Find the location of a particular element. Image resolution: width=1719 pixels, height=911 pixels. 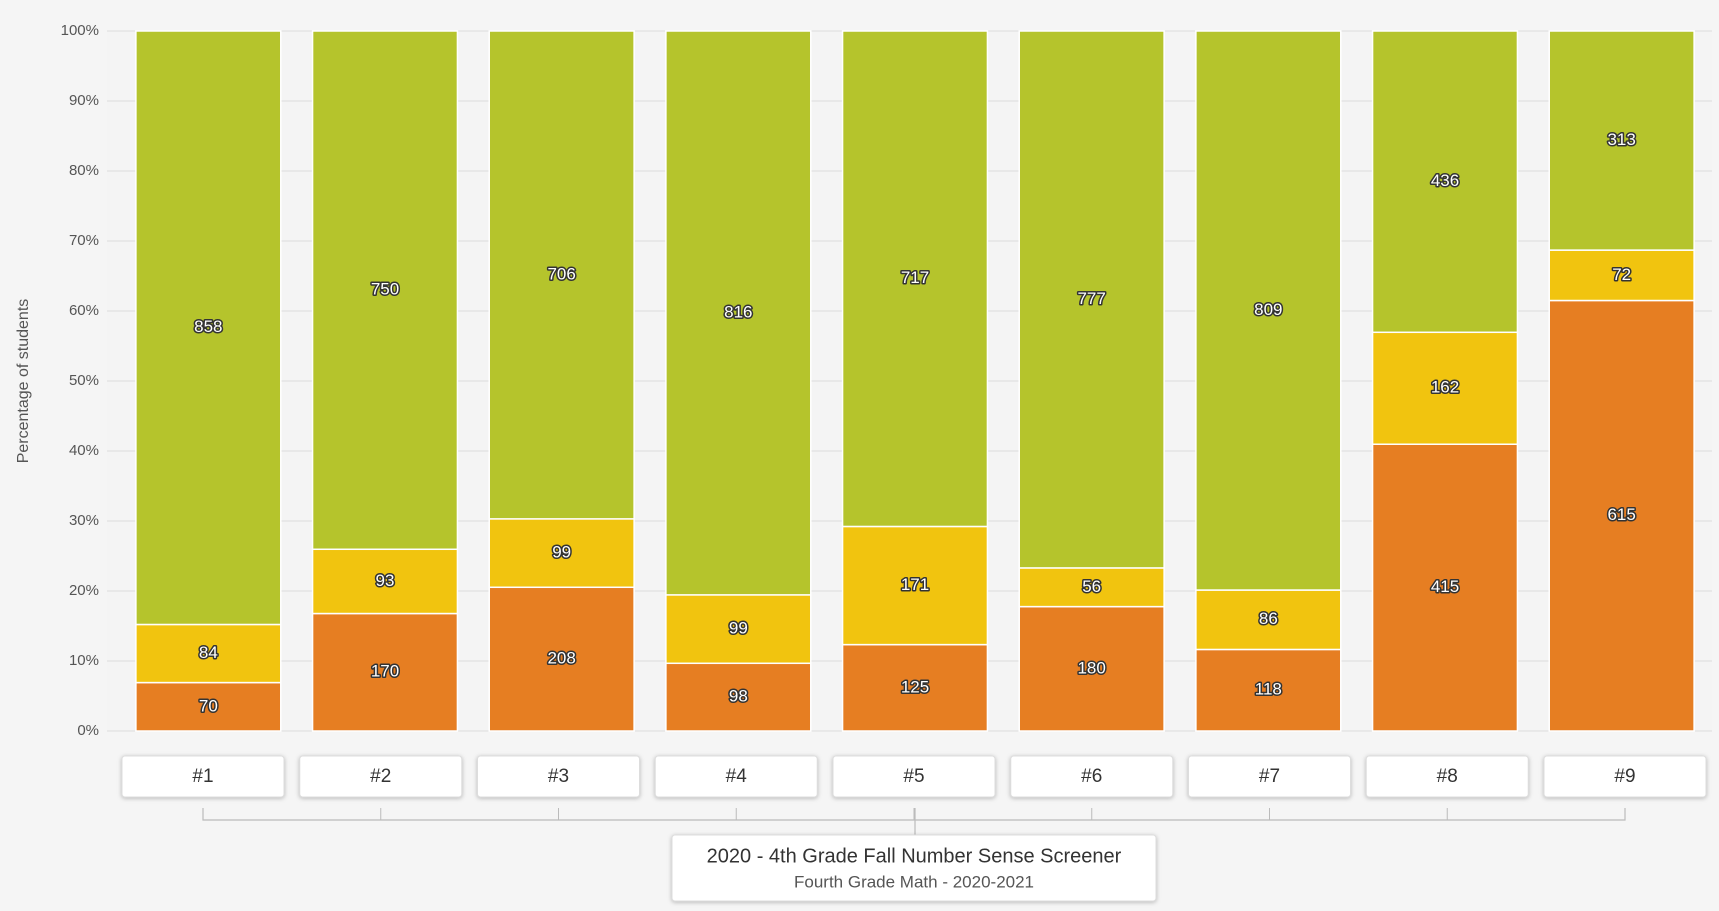

y-tick-label: 0% is located at coordinates (88, 730).